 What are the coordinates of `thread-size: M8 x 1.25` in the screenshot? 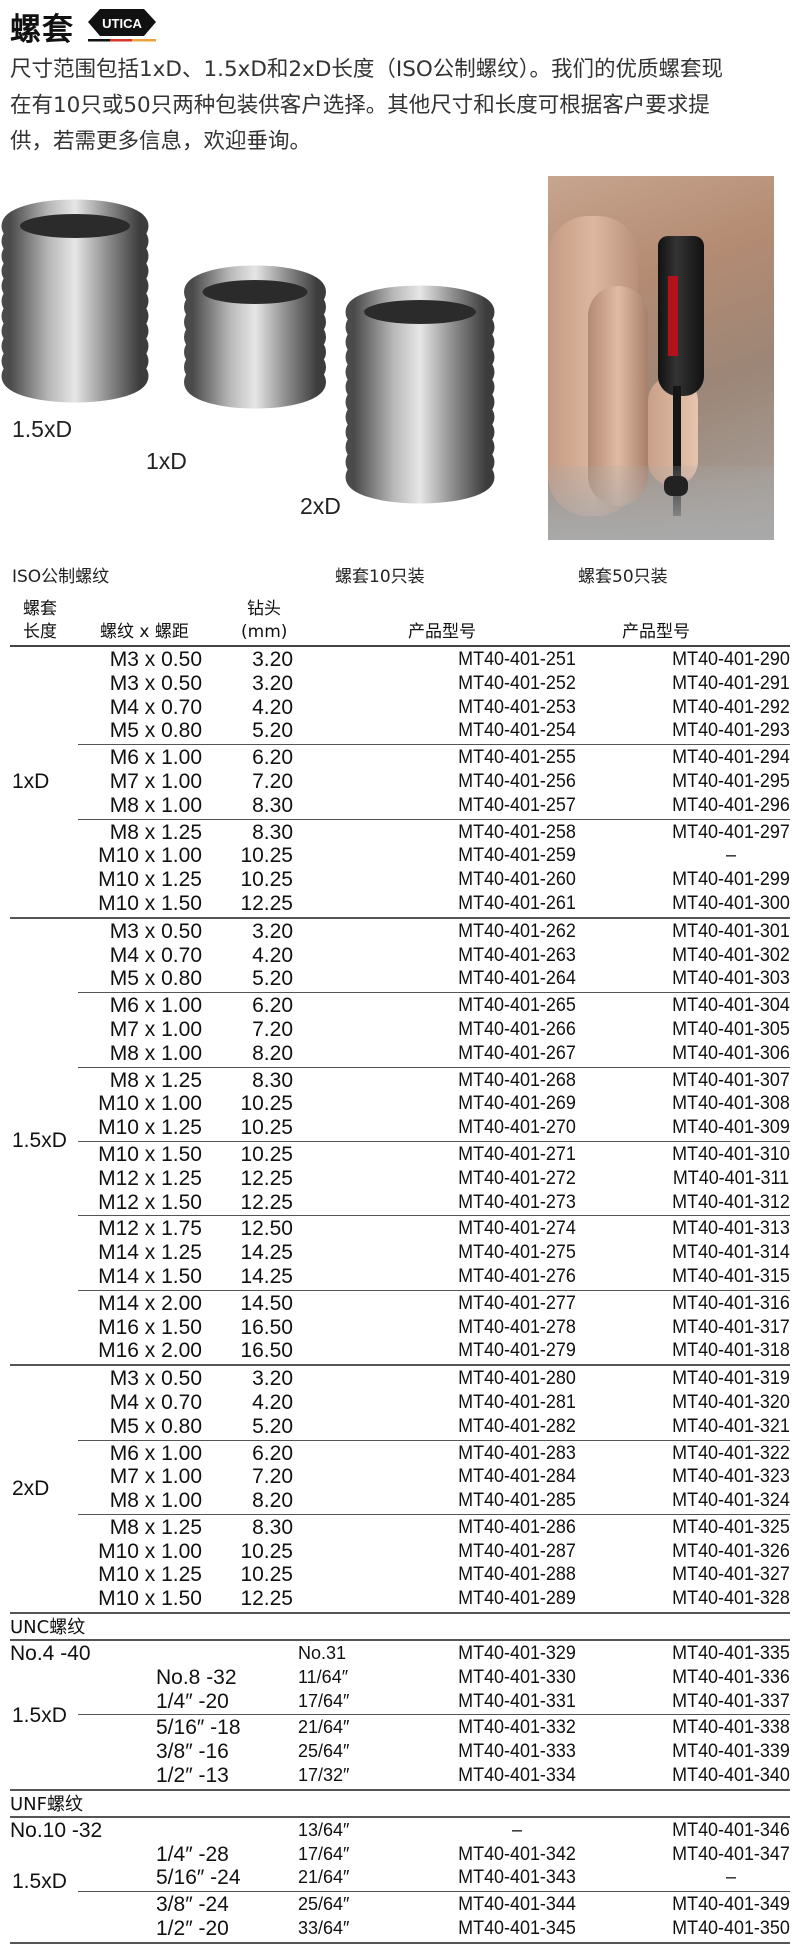 It's located at (155, 1080).